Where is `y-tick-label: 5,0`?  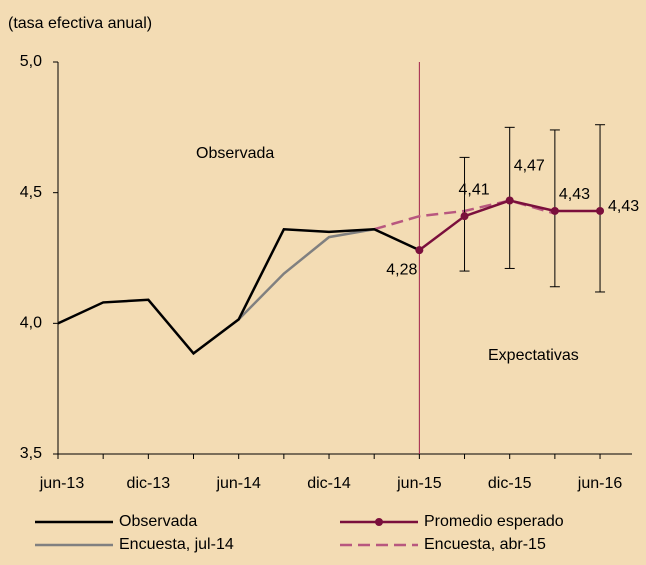 y-tick-label: 5,0 is located at coordinates (31, 61).